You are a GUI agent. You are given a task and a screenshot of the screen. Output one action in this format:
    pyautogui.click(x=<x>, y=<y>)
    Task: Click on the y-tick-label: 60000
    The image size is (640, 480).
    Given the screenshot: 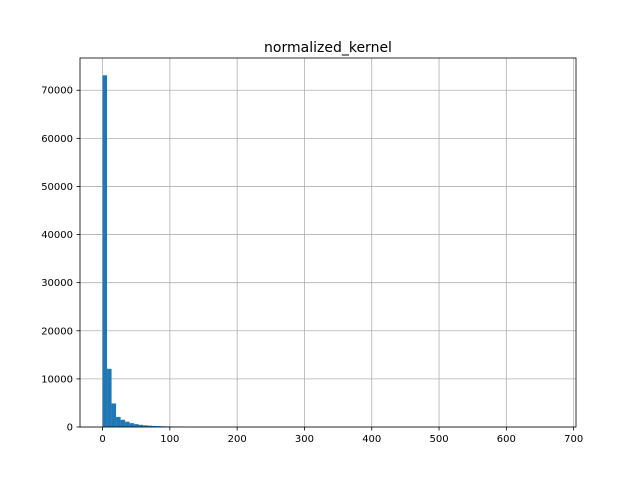 What is the action you would take?
    pyautogui.click(x=57, y=139)
    